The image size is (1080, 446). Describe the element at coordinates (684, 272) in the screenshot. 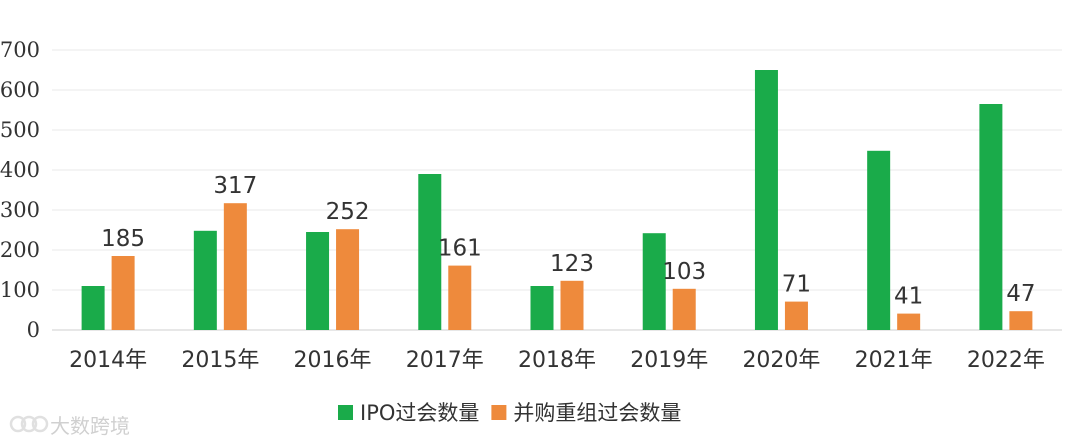

I see `data-label: 103` at that location.